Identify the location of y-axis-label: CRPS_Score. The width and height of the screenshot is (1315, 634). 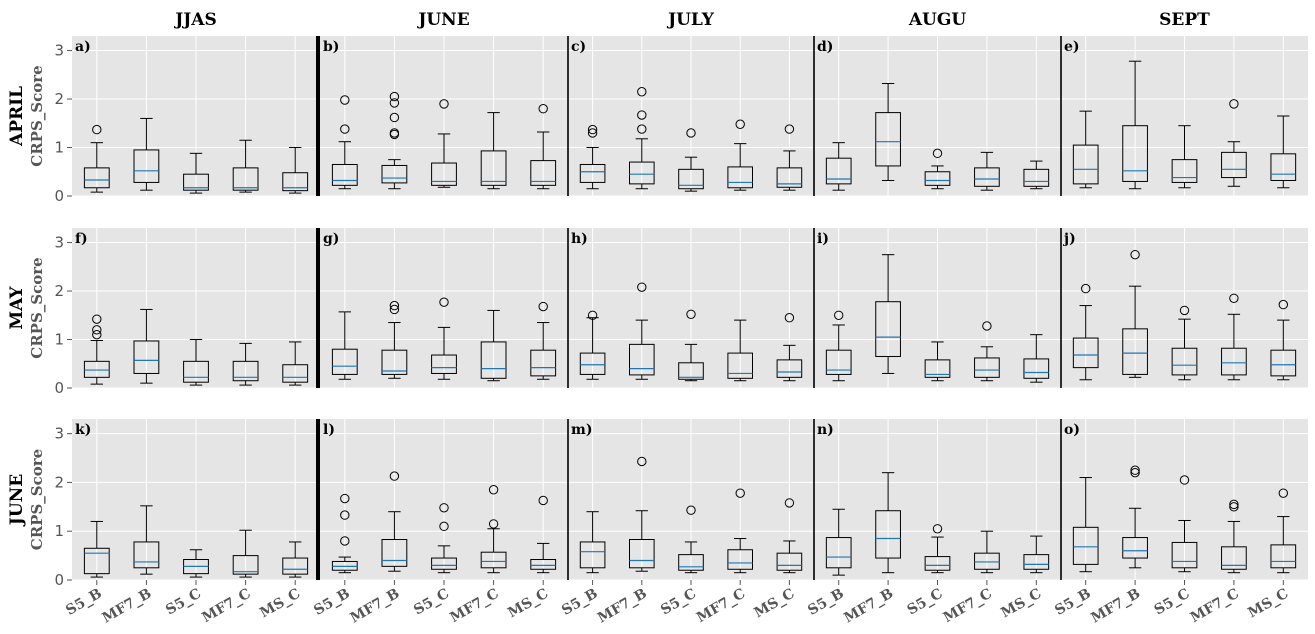
(37, 307).